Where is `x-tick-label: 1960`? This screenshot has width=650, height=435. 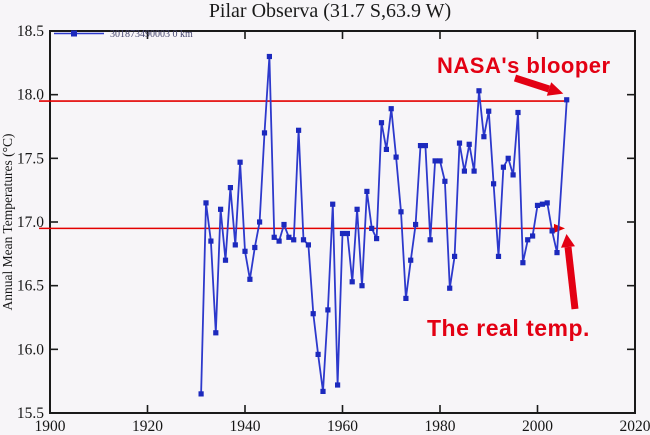
x-tick-label: 1960 is located at coordinates (342, 426).